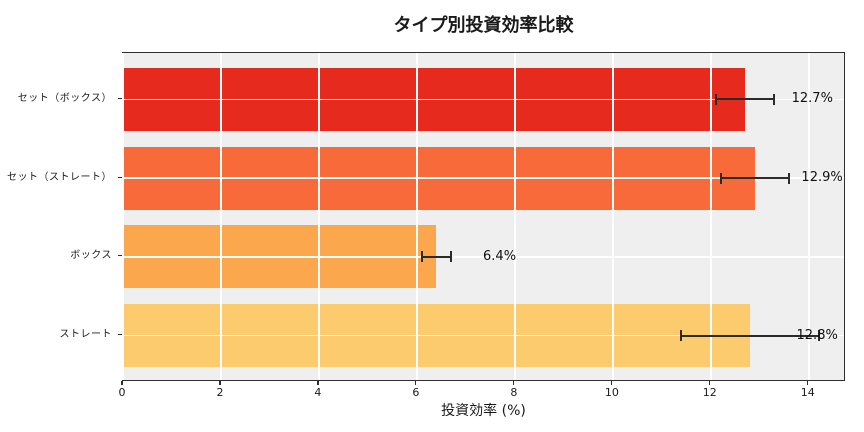 The height and width of the screenshot is (432, 864). What do you see at coordinates (822, 178) in the screenshot?
I see `value-label: 12.9%` at bounding box center [822, 178].